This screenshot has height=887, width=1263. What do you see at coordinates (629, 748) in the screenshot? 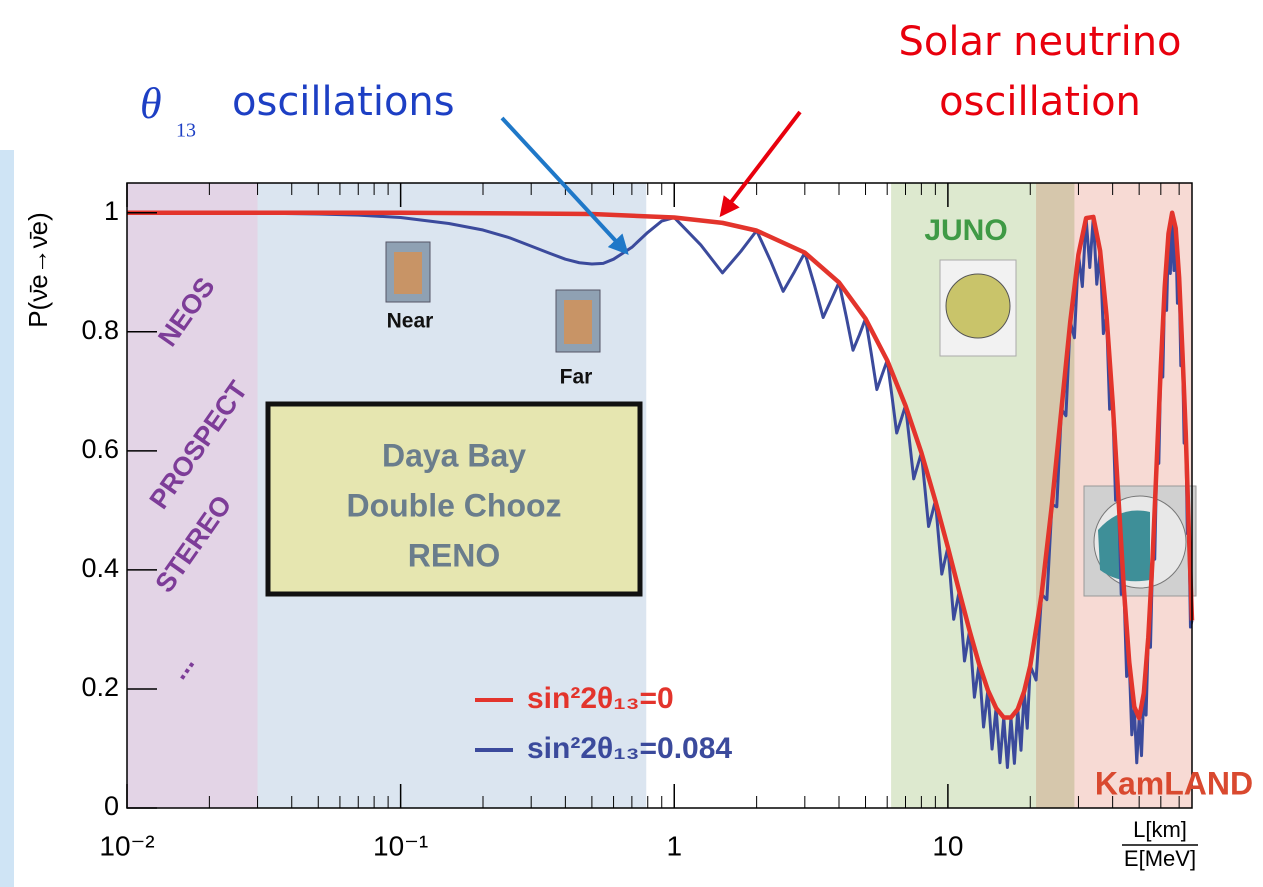
I see `legend-label: sin²2θ₁₃=0.084` at bounding box center [629, 748].